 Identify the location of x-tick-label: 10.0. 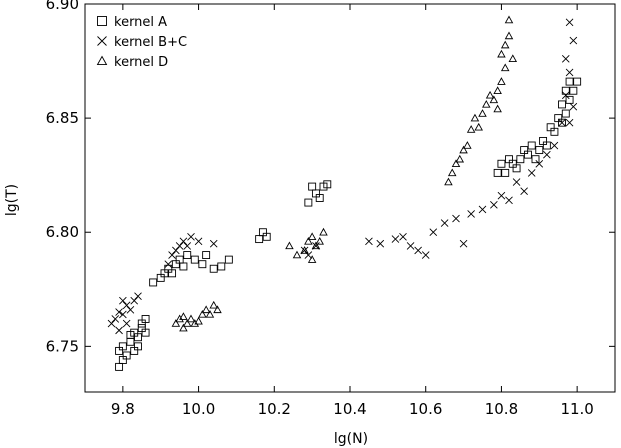
(198, 409).